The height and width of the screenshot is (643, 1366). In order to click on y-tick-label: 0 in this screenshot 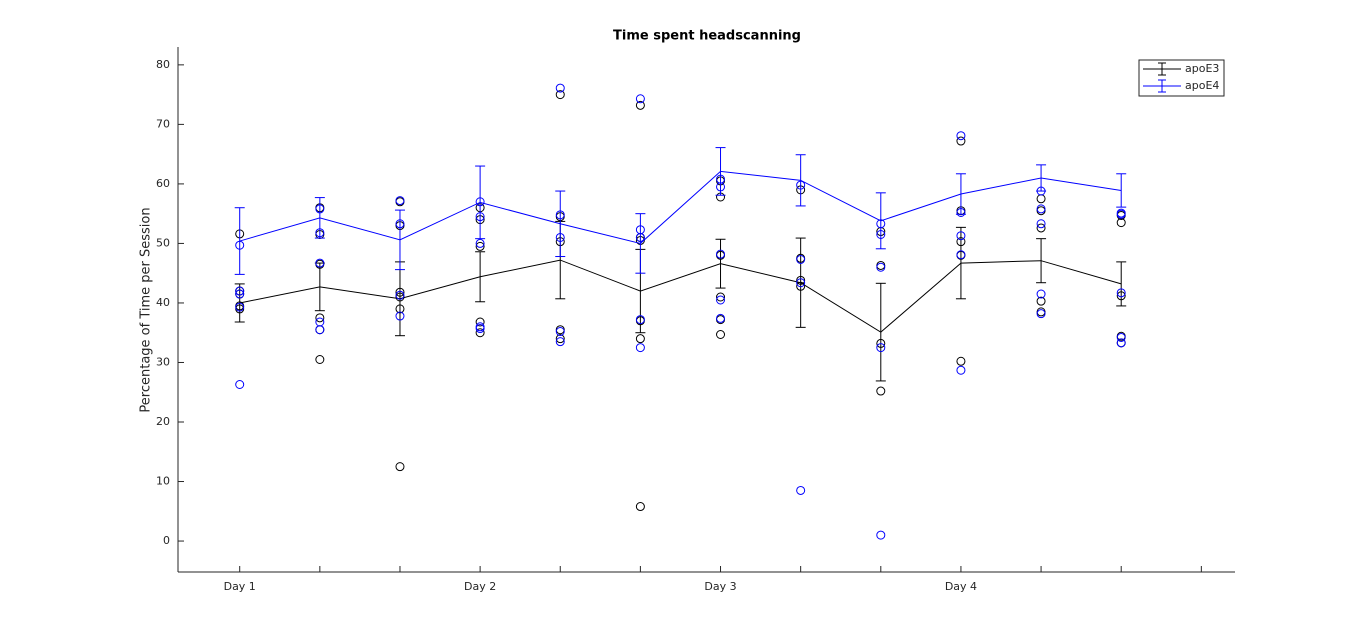, I will do `click(166, 540)`.